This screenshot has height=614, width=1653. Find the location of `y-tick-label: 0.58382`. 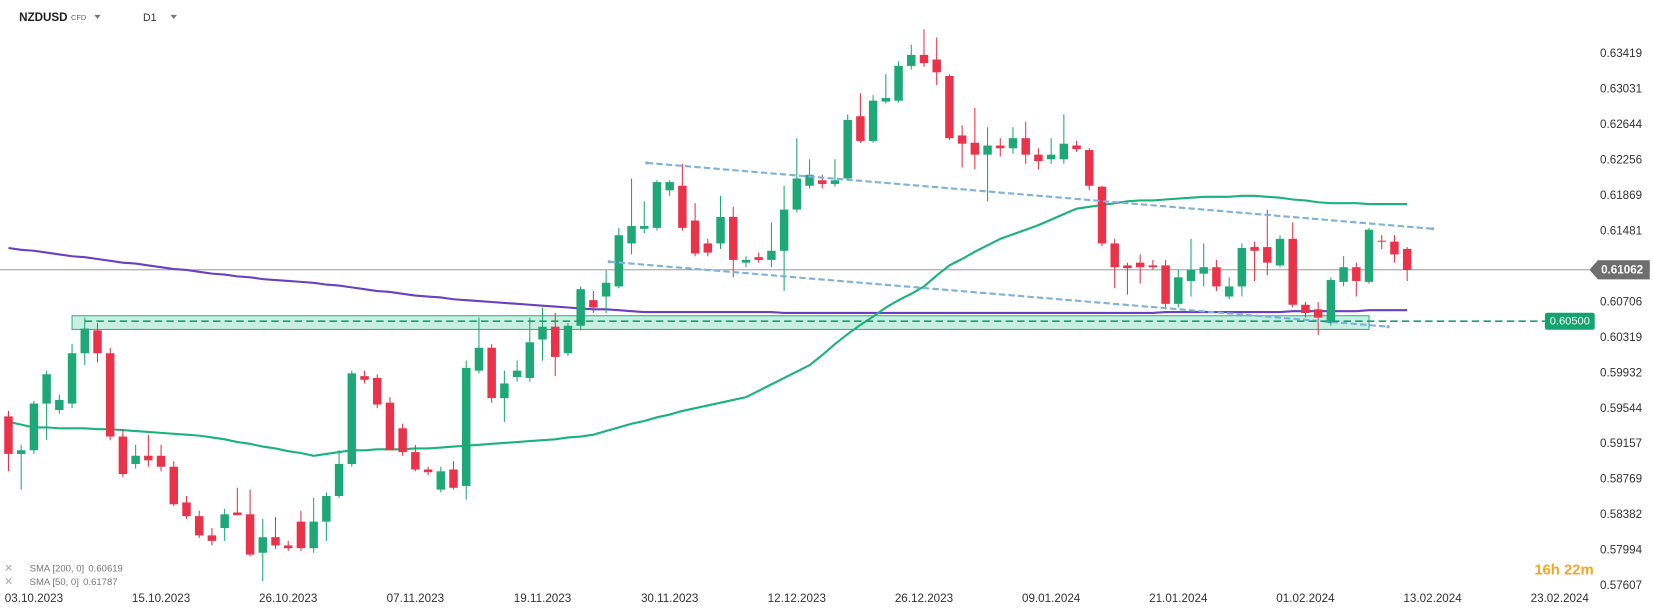

y-tick-label: 0.58382 is located at coordinates (1621, 514).